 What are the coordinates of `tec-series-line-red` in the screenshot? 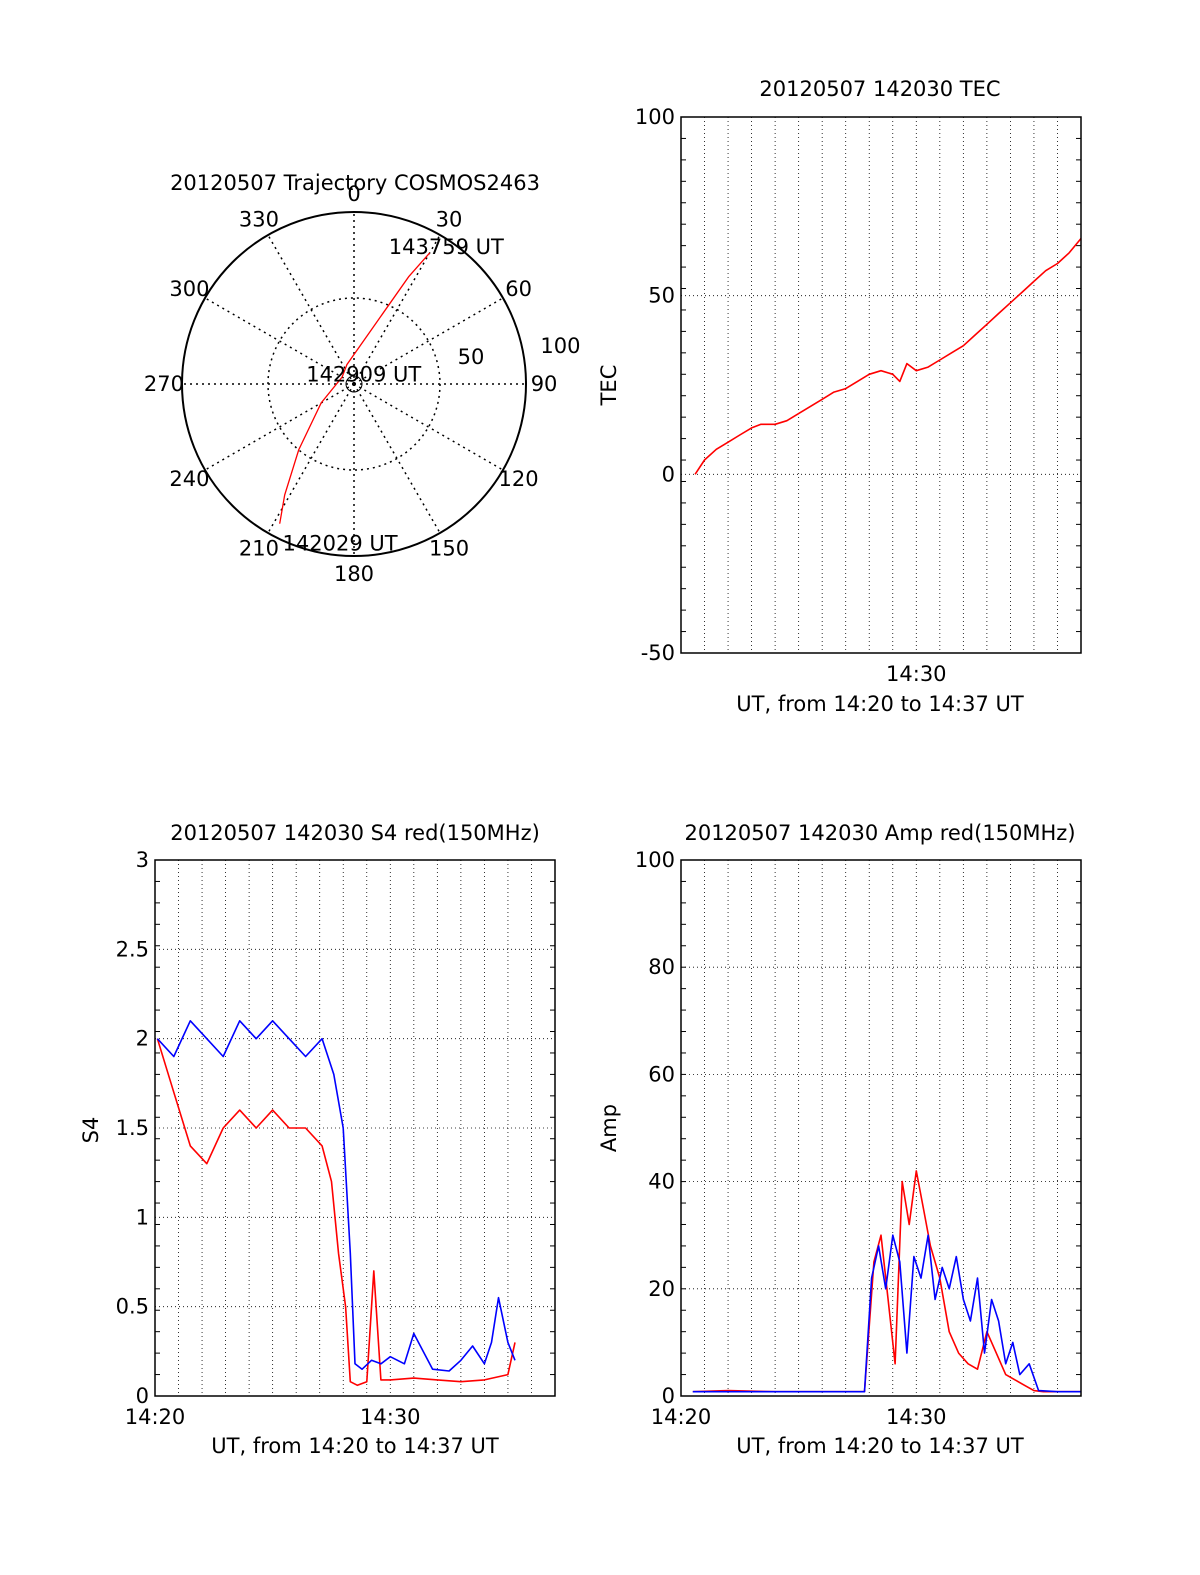 It's located at (888, 356).